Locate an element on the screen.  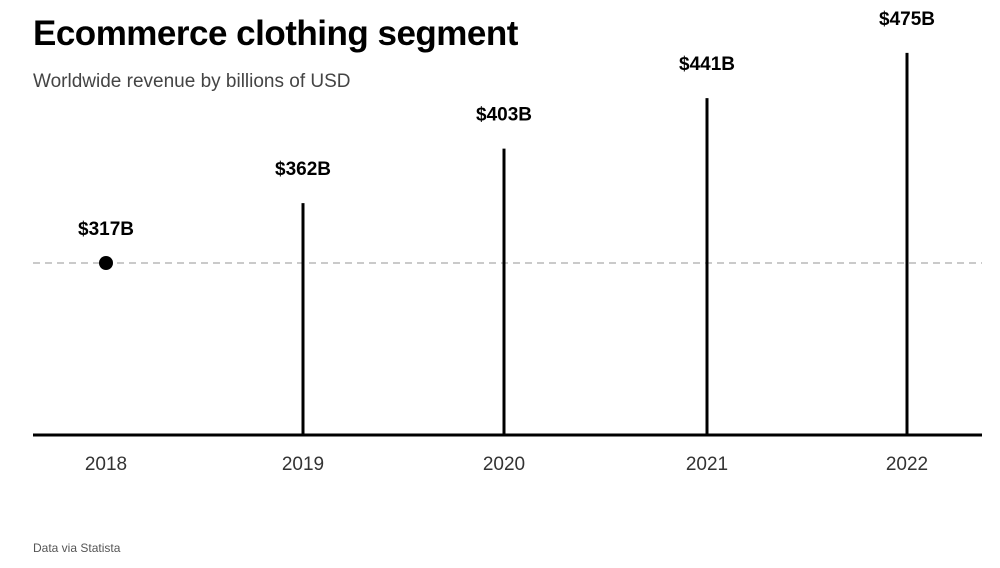
chart-subtitle: Worldwide revenue by billions of USD is located at coordinates (192, 81).